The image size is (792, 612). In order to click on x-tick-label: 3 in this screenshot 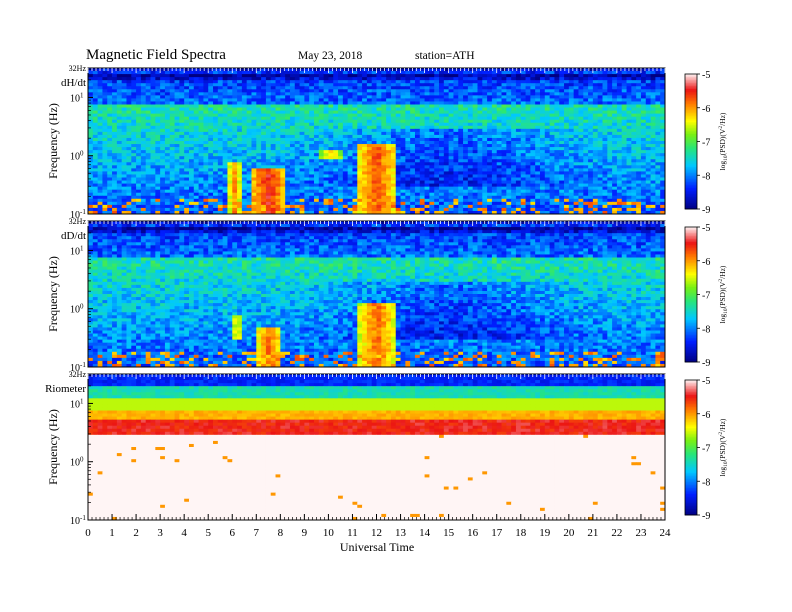, I will do `click(160, 533)`.